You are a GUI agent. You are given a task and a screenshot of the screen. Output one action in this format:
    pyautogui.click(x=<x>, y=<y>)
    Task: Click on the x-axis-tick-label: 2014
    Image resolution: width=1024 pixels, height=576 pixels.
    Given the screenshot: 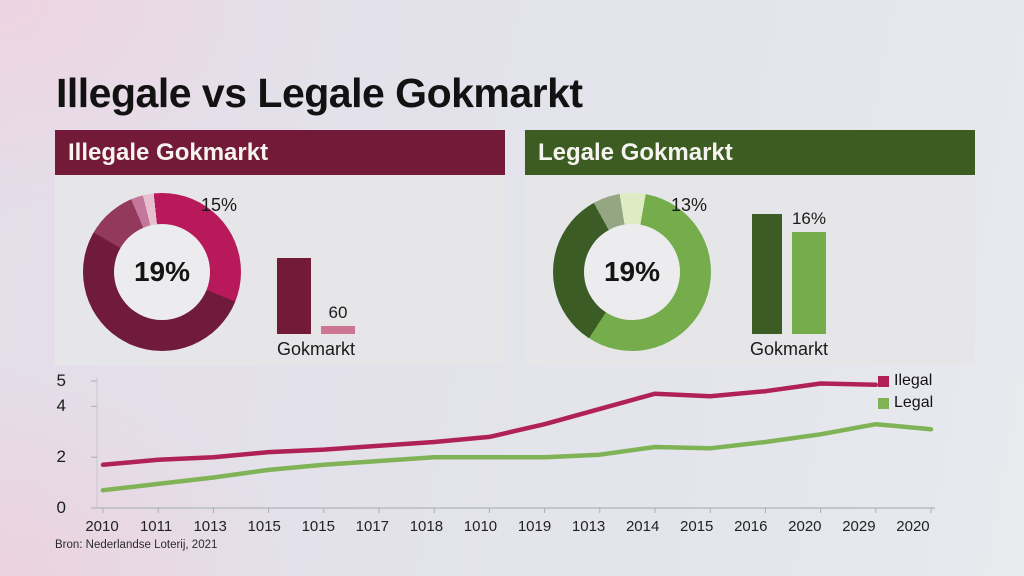 What is the action you would take?
    pyautogui.click(x=642, y=526)
    